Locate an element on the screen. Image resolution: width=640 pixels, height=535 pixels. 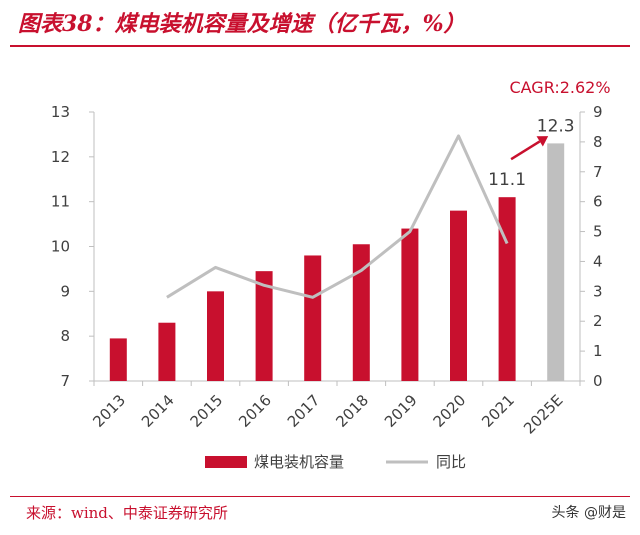
cagr-annotation: CAGR:2.62% is located at coordinates (559, 87).